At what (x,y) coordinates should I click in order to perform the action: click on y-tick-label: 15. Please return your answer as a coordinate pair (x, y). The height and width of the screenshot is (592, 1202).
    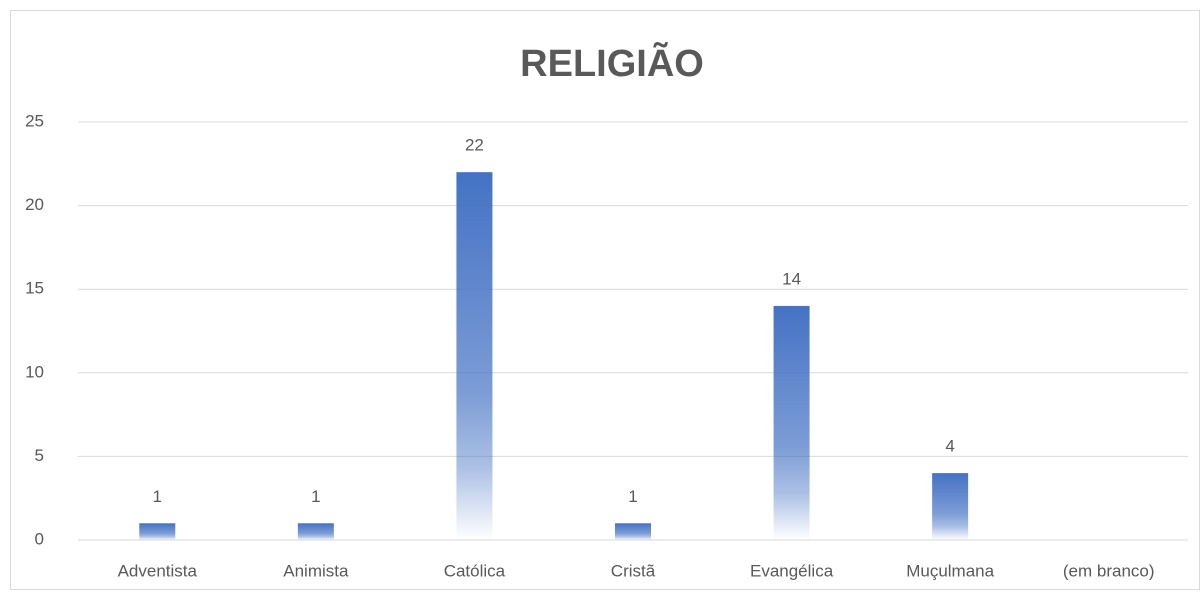
    Looking at the image, I should click on (34, 288).